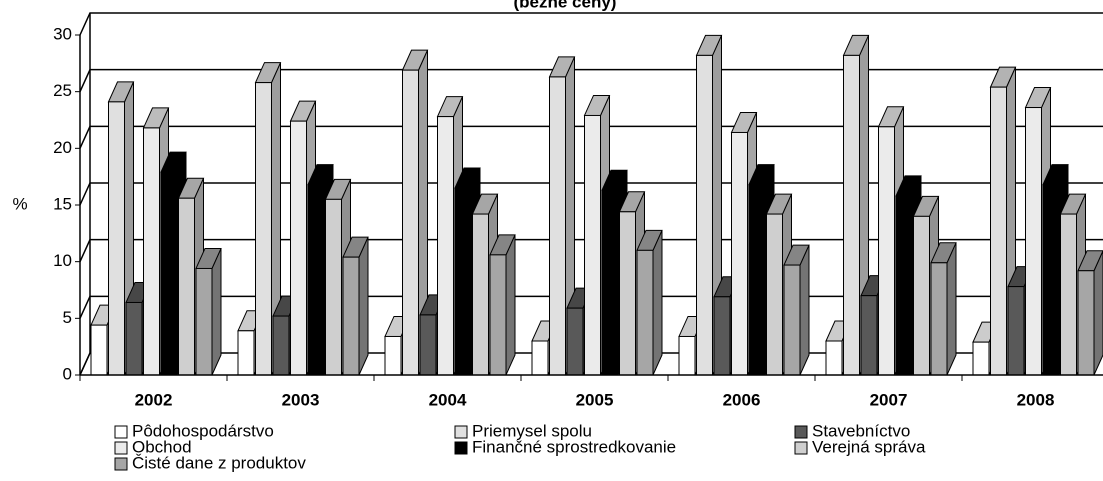 Image resolution: width=1103 pixels, height=481 pixels. I want to click on y-axis-label: %, so click(19, 203).